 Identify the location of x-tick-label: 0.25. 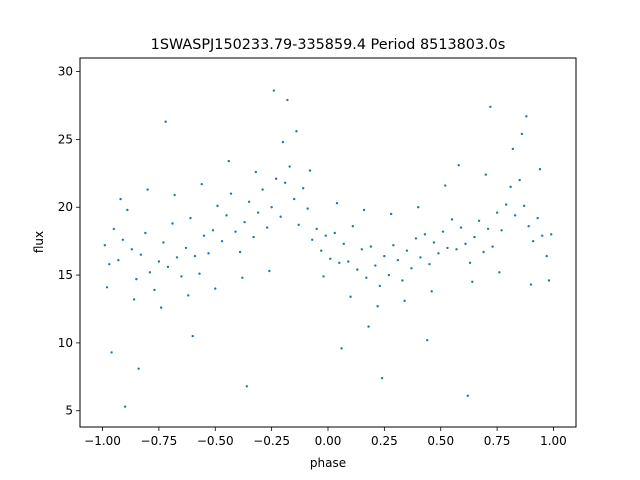
(384, 441).